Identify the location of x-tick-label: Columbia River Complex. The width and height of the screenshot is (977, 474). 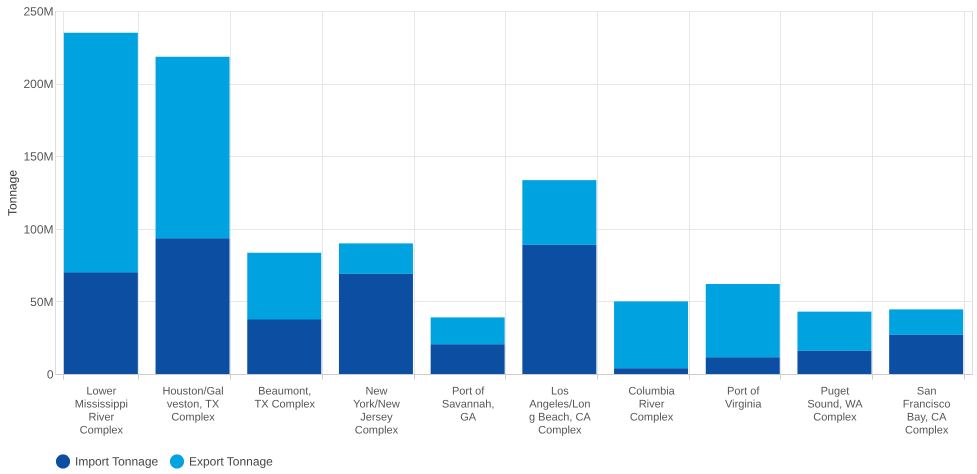
(652, 405).